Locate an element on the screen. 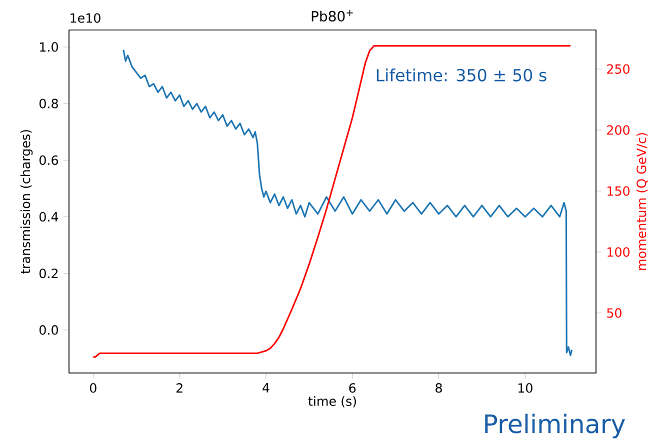 Image resolution: width=657 pixels, height=440 pixels. y2-tick-label: 150 is located at coordinates (619, 191).